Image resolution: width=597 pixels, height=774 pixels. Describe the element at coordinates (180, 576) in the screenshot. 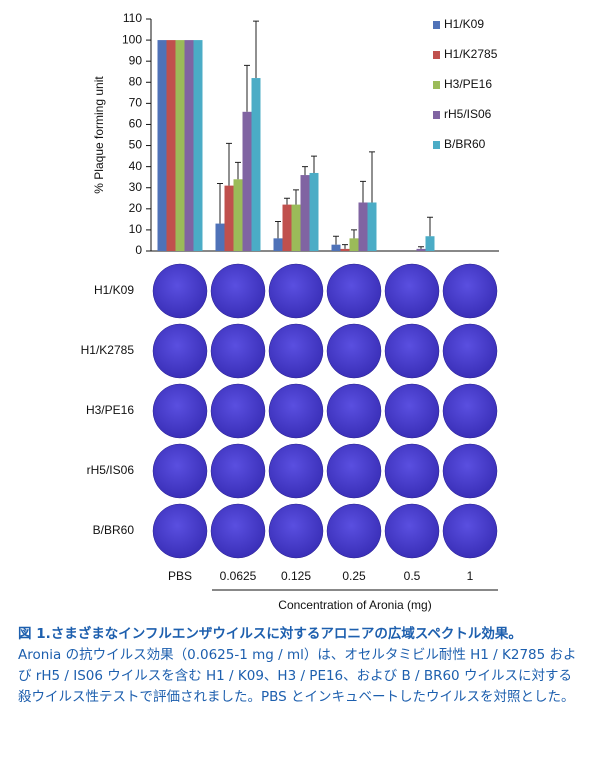

I see `x-tick-label: PBS` at that location.